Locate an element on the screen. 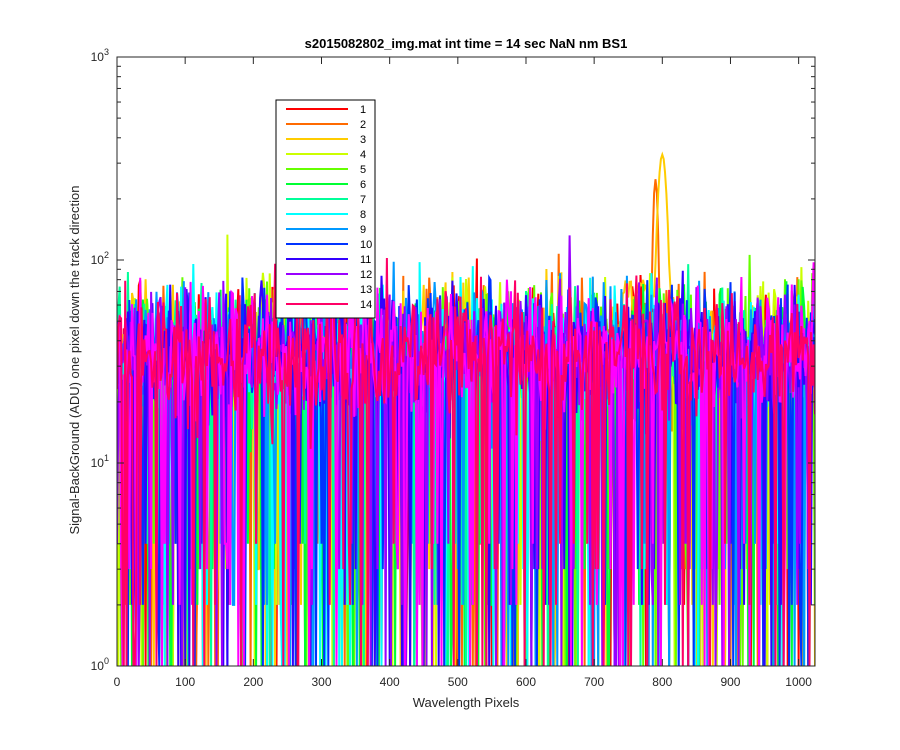  y-tick-exp: 2 is located at coordinates (106, 255).